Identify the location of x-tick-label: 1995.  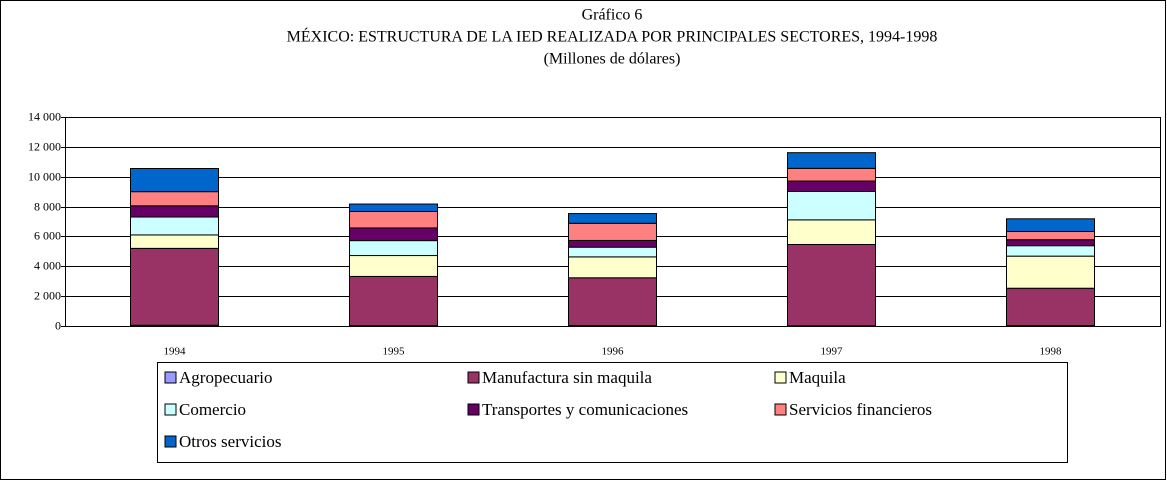
(394, 352).